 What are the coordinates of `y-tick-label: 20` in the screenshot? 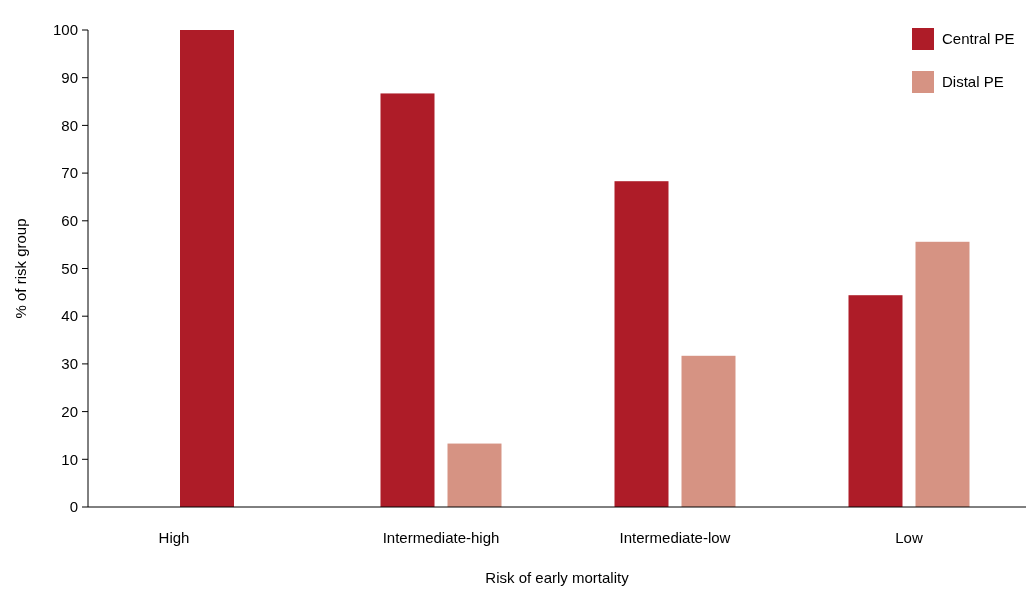 It's located at (69, 411).